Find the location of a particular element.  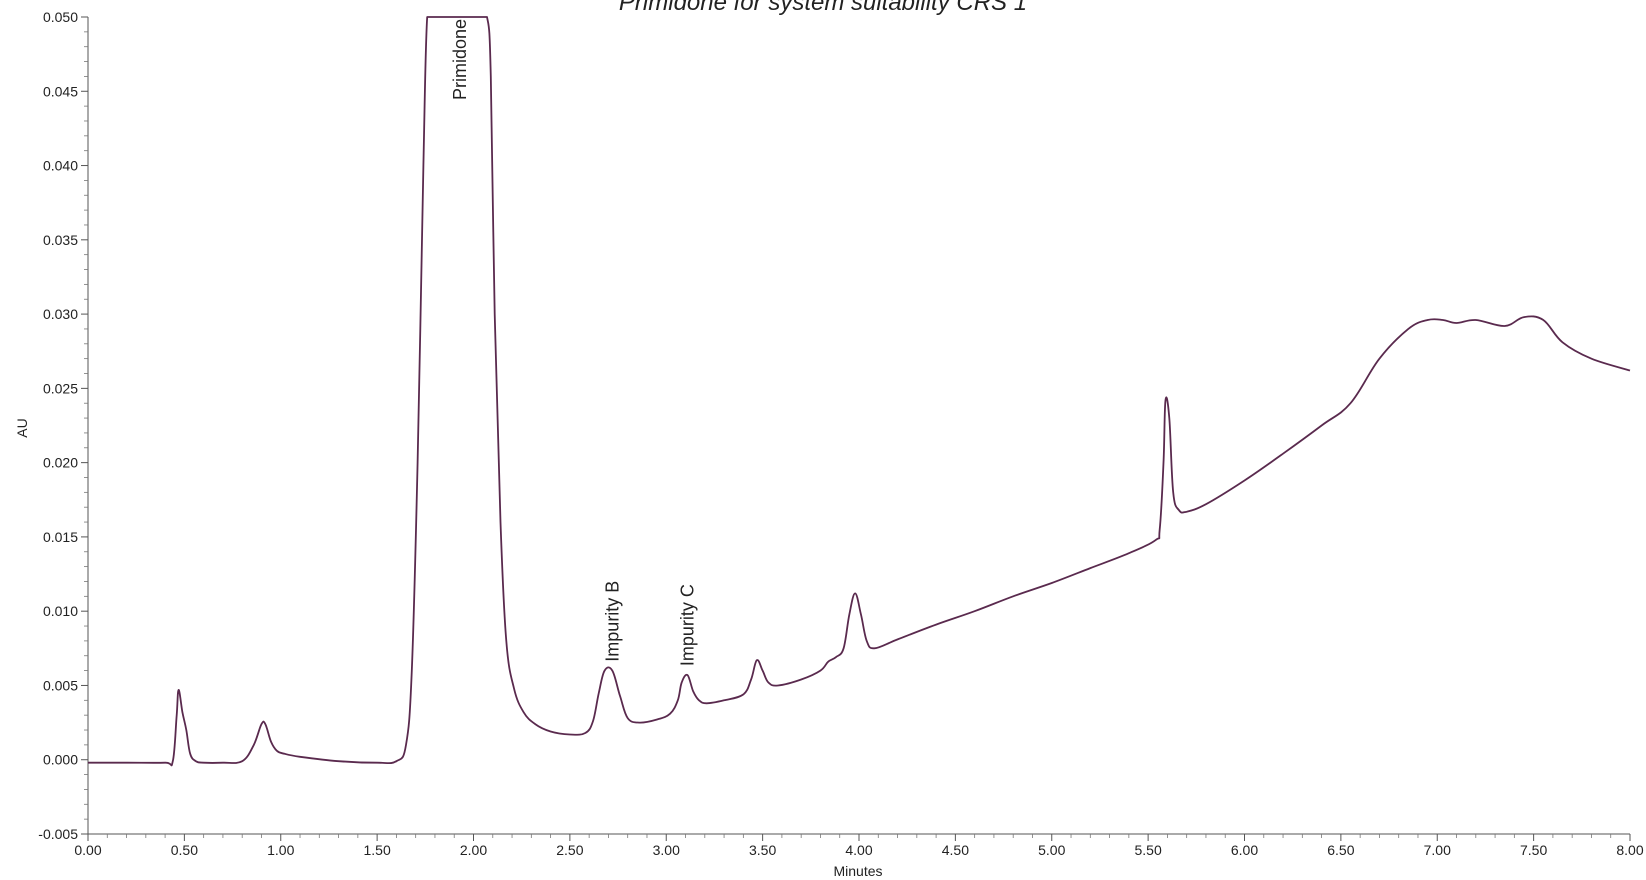

peak-label: Primidone is located at coordinates (460, 59).